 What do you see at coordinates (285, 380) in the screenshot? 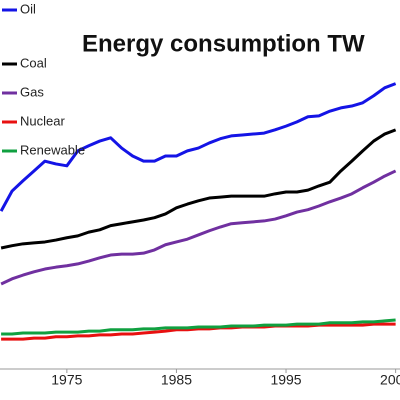
I see `x-tick-label: 1995` at bounding box center [285, 380].